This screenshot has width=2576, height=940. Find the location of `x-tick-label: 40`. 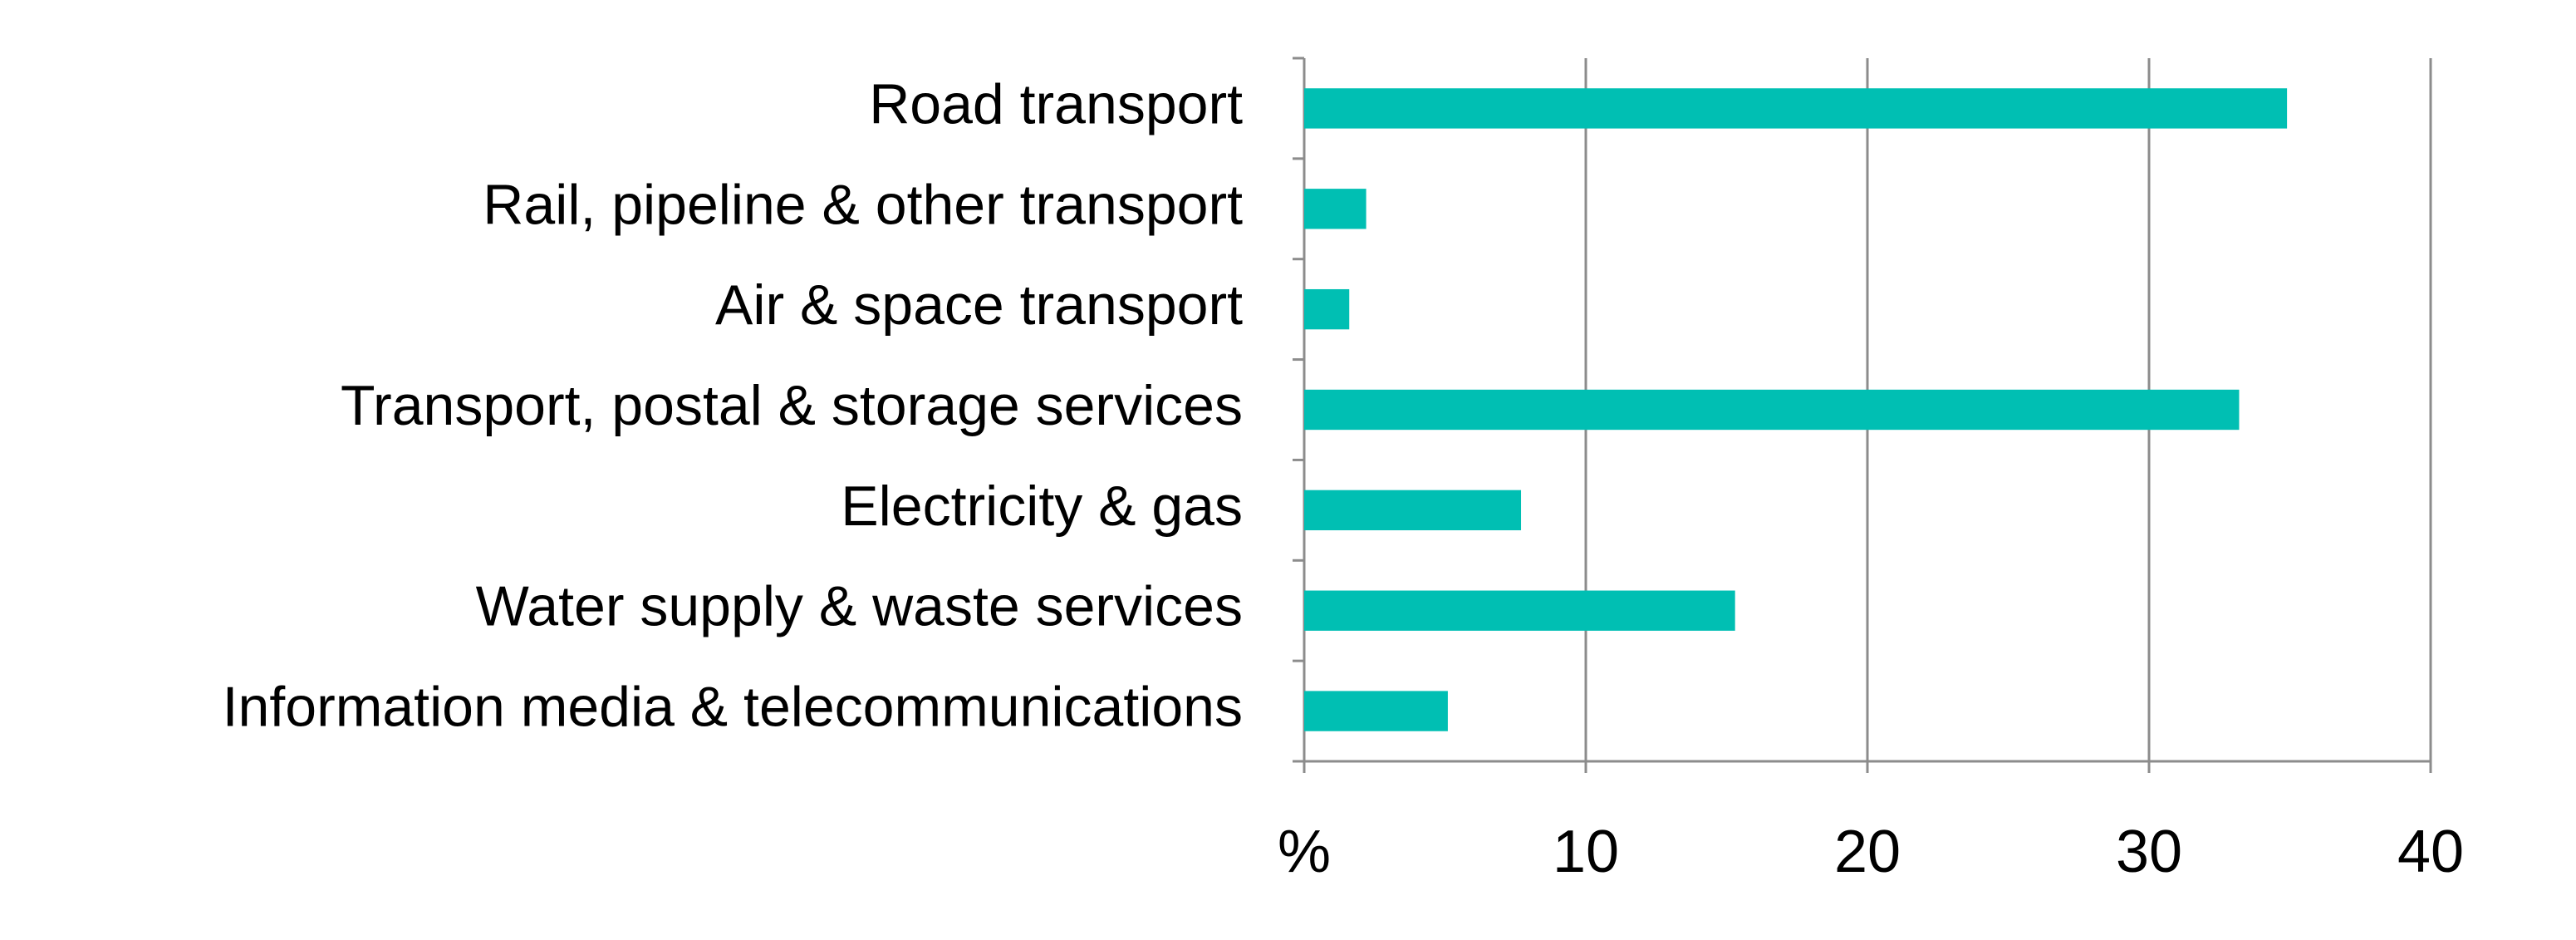

x-tick-label: 40 is located at coordinates (2430, 852).